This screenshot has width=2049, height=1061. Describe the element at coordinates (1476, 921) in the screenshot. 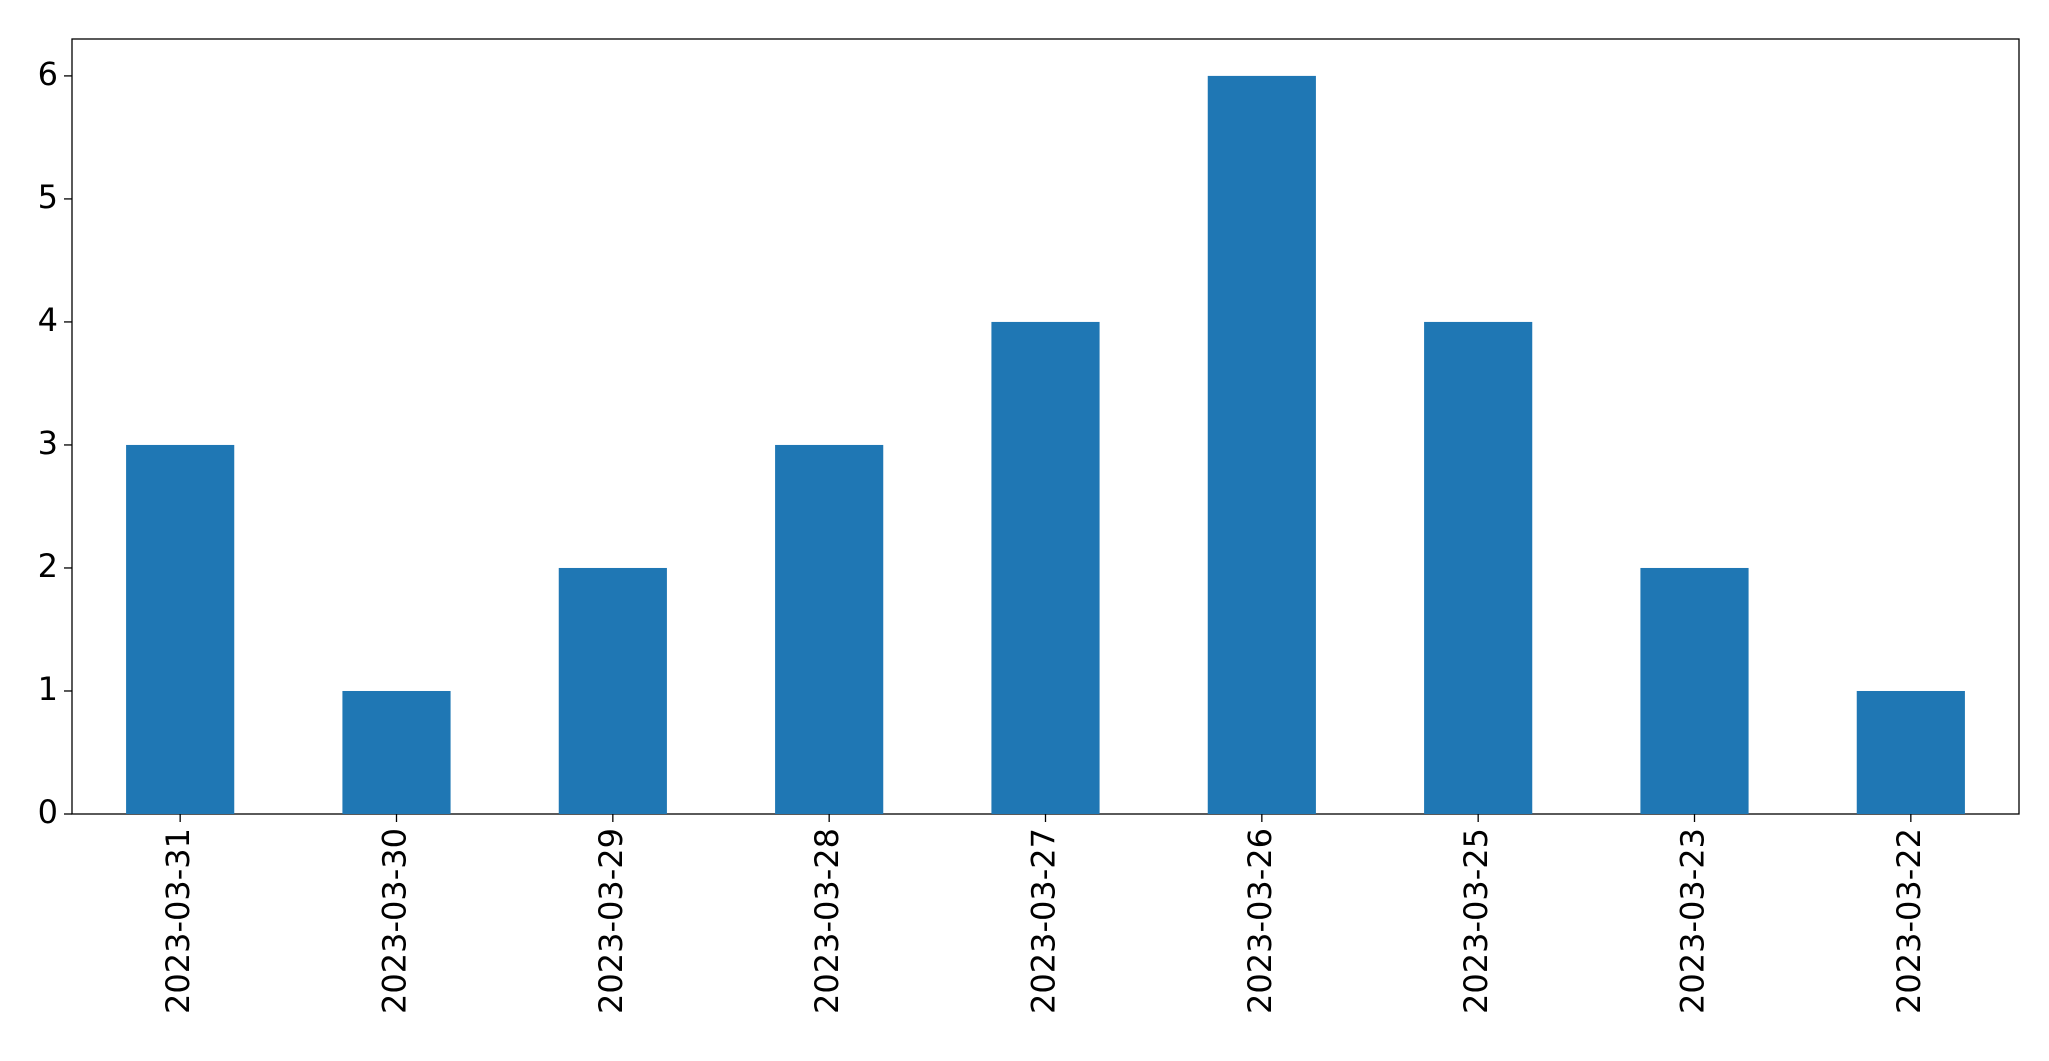

I see `x-tick-label: 2023-03-25` at that location.